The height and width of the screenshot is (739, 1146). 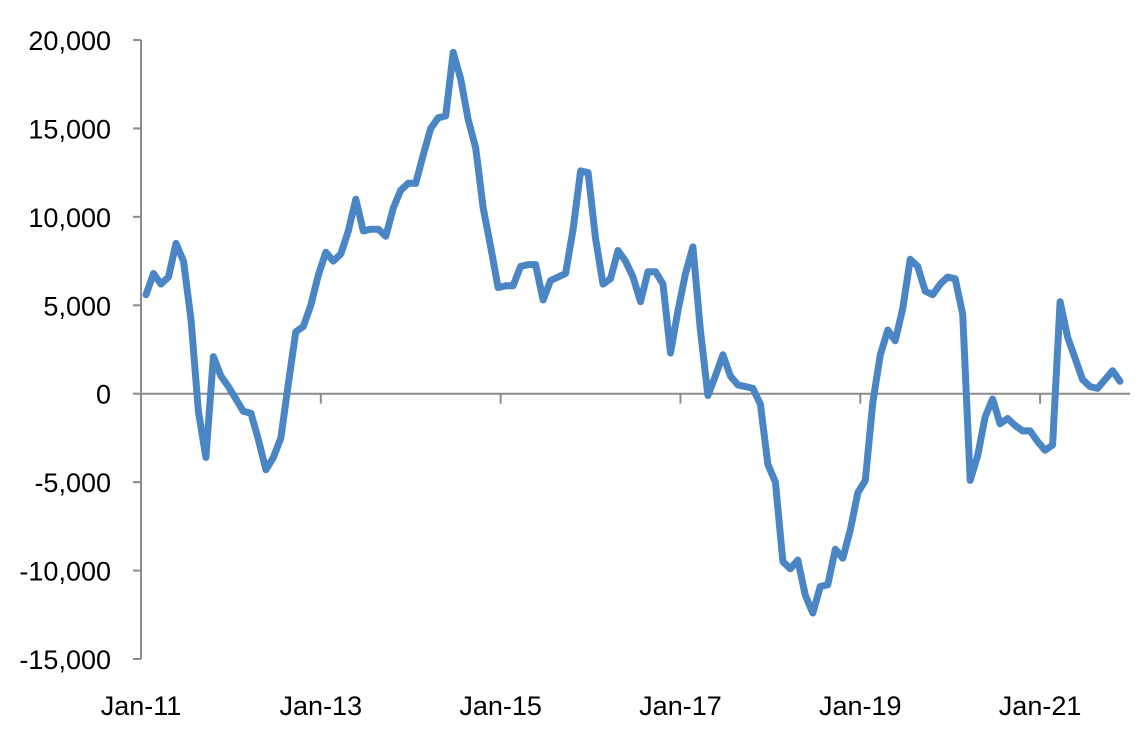 I want to click on x-tick-label: Jan-17, so click(x=680, y=706).